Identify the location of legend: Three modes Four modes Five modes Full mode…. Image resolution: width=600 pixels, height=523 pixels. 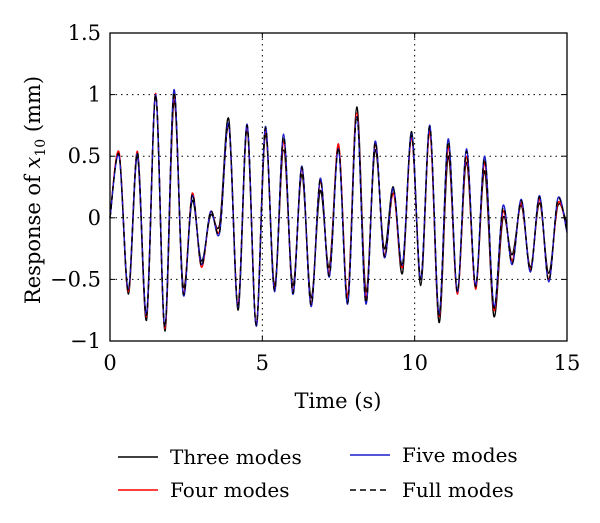
(318, 472).